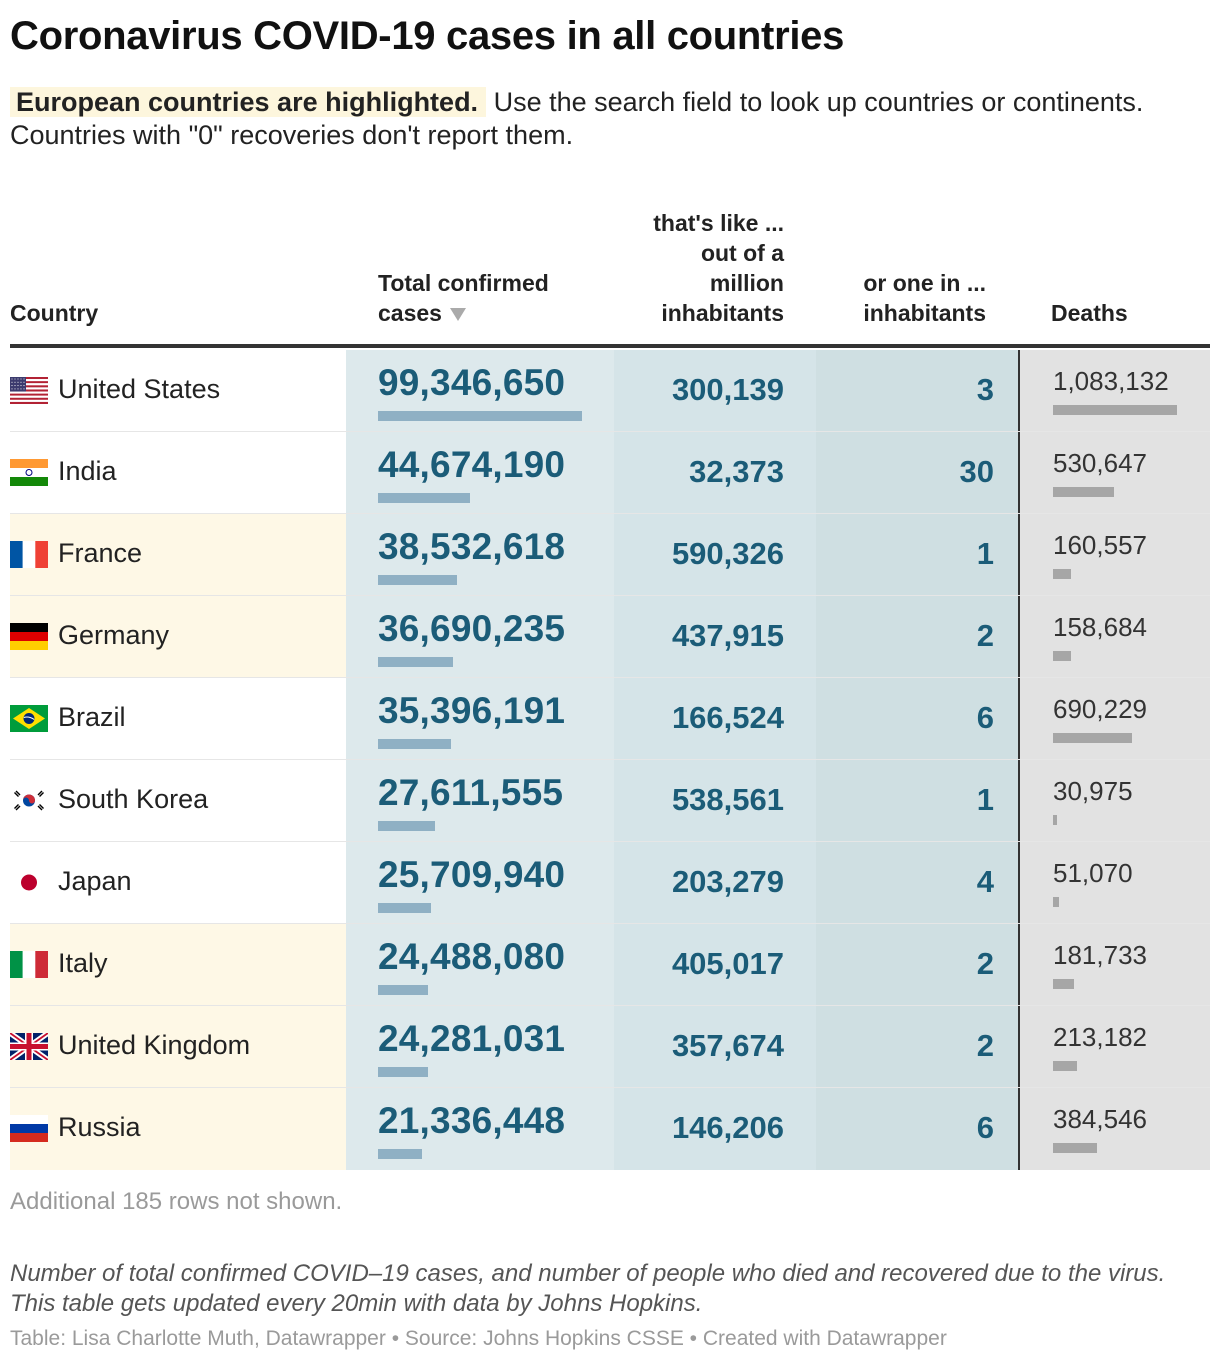 Image resolution: width=1220 pixels, height=1364 pixels. Describe the element at coordinates (727, 717) in the screenshot. I see `per-million-value: 166,524` at that location.